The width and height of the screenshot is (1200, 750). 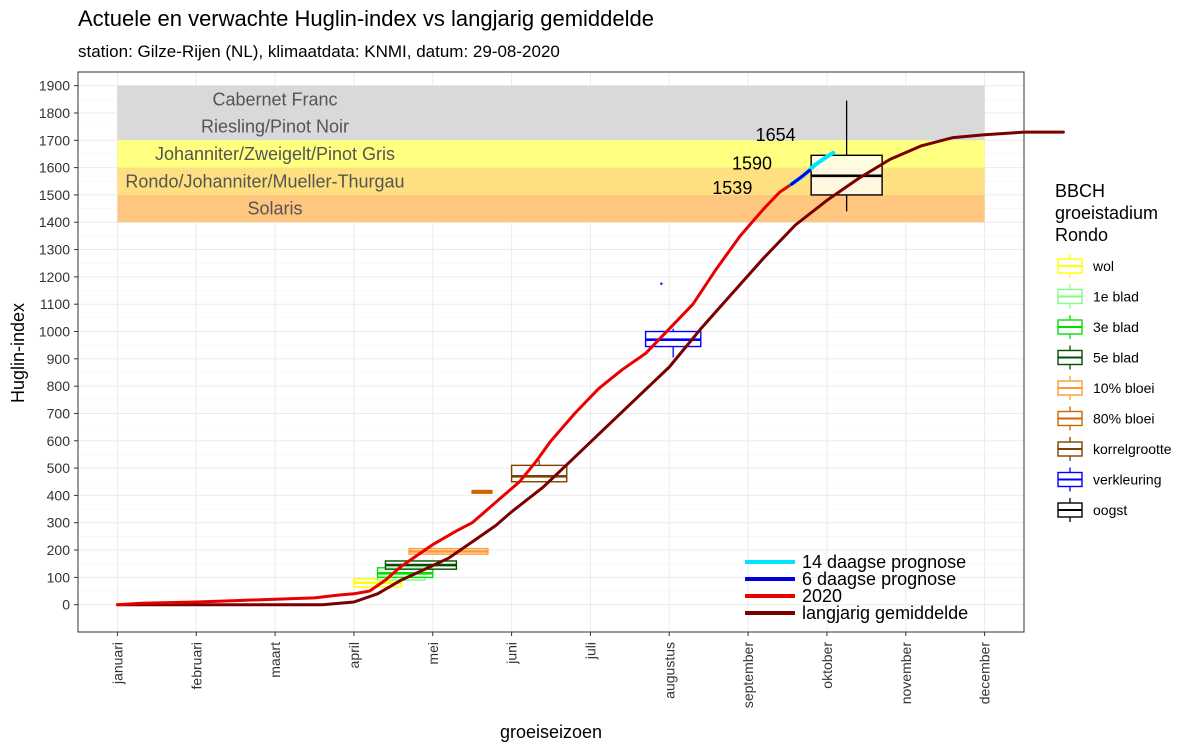 What do you see at coordinates (482, 491) in the screenshot?
I see `box-80-bloei` at bounding box center [482, 491].